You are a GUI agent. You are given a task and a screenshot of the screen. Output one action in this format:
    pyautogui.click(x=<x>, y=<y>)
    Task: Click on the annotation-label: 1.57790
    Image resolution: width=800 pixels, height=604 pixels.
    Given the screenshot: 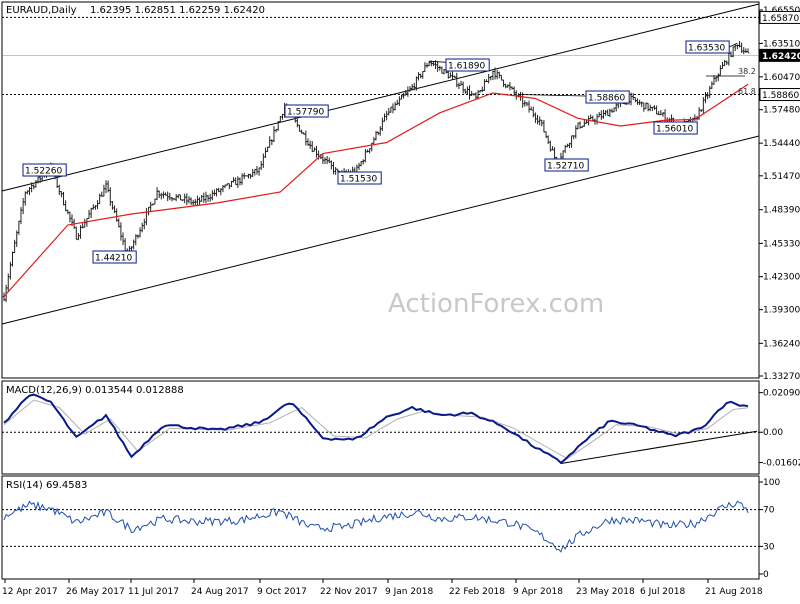 What is the action you would take?
    pyautogui.click(x=305, y=113)
    